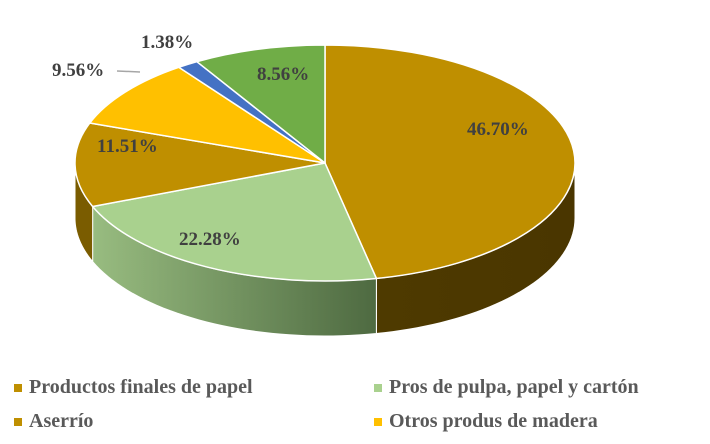 This screenshot has width=710, height=444. I want to click on legend-label: Aserrío, so click(61, 421).